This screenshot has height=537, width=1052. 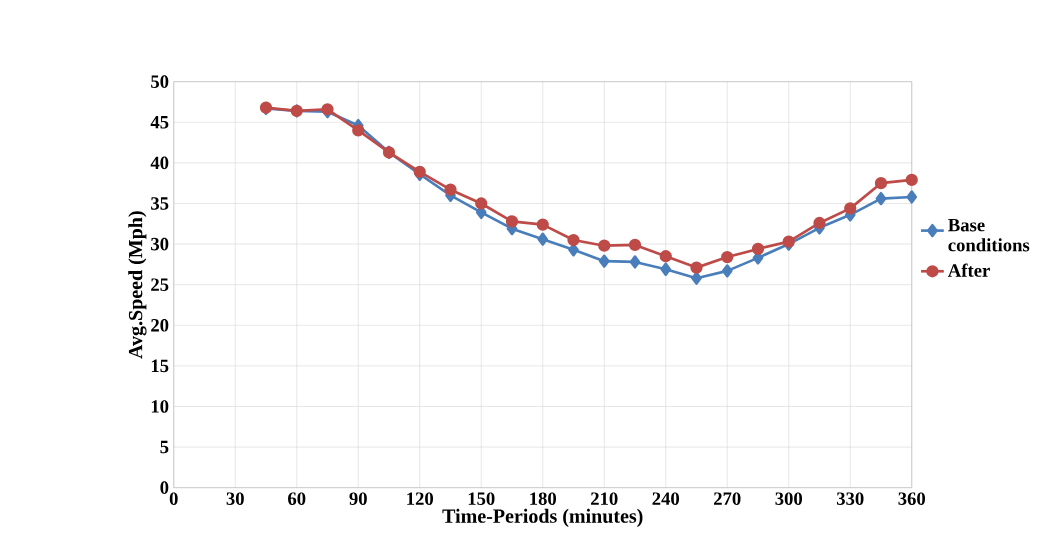 What do you see at coordinates (160, 284) in the screenshot?
I see `y-tick-label: 25` at bounding box center [160, 284].